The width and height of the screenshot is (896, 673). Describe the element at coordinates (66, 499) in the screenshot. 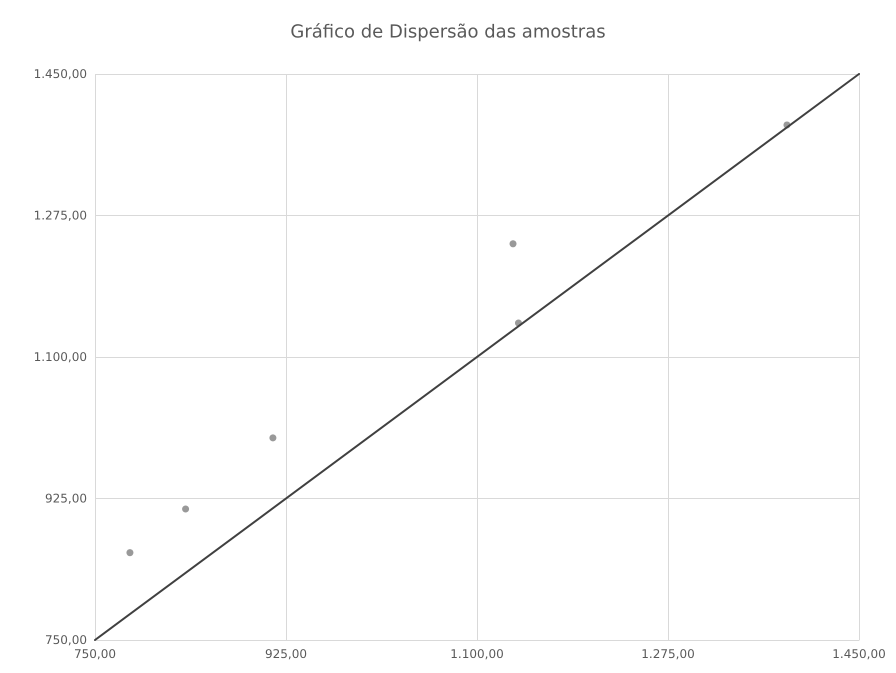

I see `y-tick-label: 925,00` at that location.